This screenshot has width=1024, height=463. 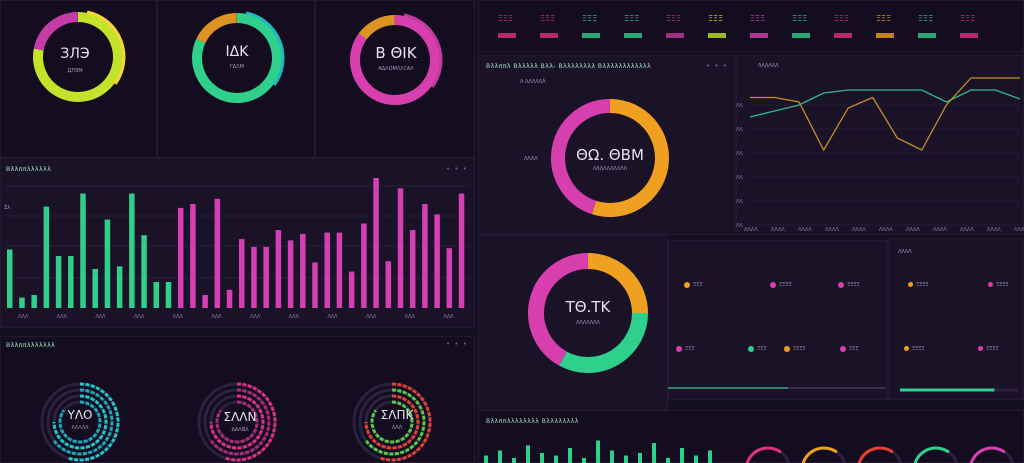 I want to click on gauge-3-sub: ΑΔΛΟΜΛΛΞΑΛ, so click(x=396, y=69).